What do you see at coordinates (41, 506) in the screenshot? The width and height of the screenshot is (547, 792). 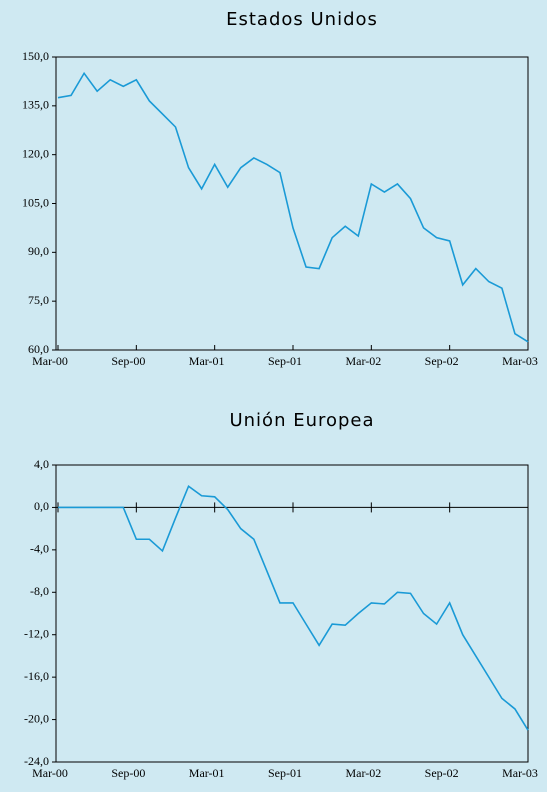 I see `y-tick-label: 0,0` at bounding box center [41, 506].